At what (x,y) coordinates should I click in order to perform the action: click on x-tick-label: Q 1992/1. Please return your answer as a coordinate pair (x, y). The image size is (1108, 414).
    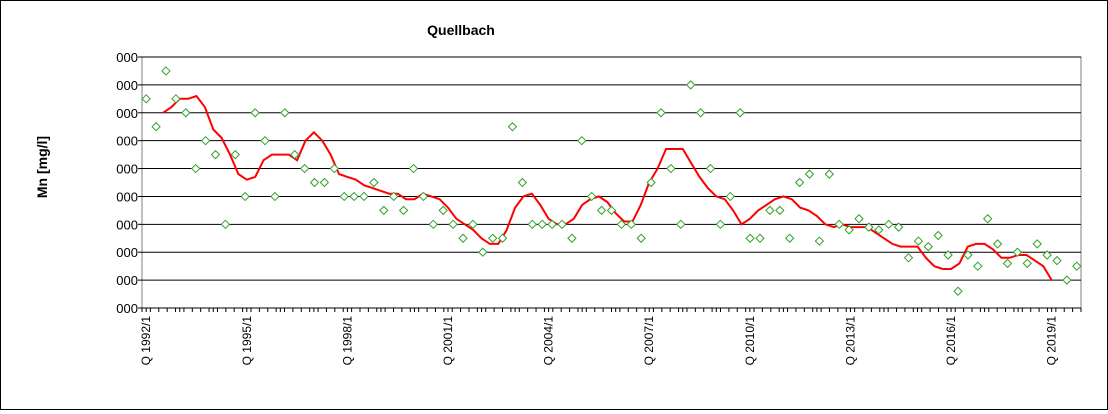
    Looking at the image, I should click on (146, 341).